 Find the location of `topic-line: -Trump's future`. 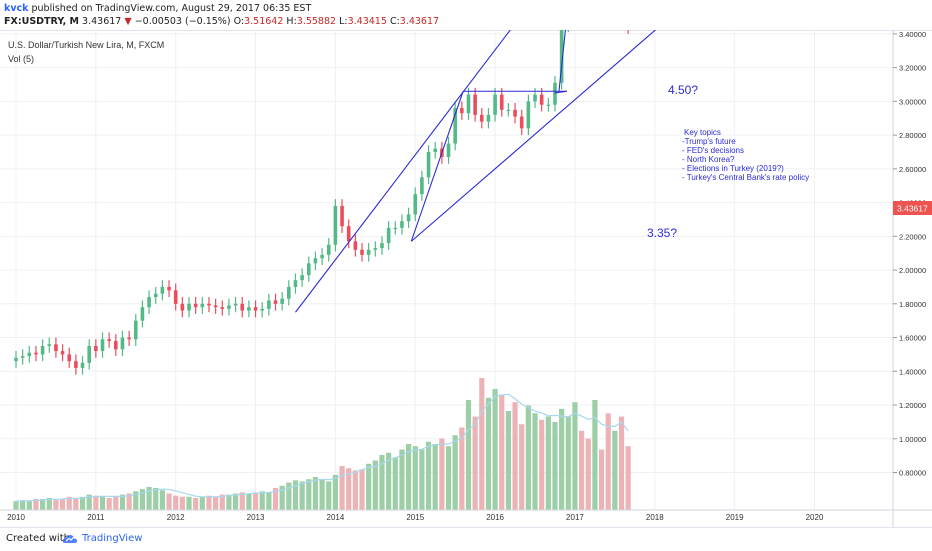

topic-line: -Trump's future is located at coordinates (709, 141).